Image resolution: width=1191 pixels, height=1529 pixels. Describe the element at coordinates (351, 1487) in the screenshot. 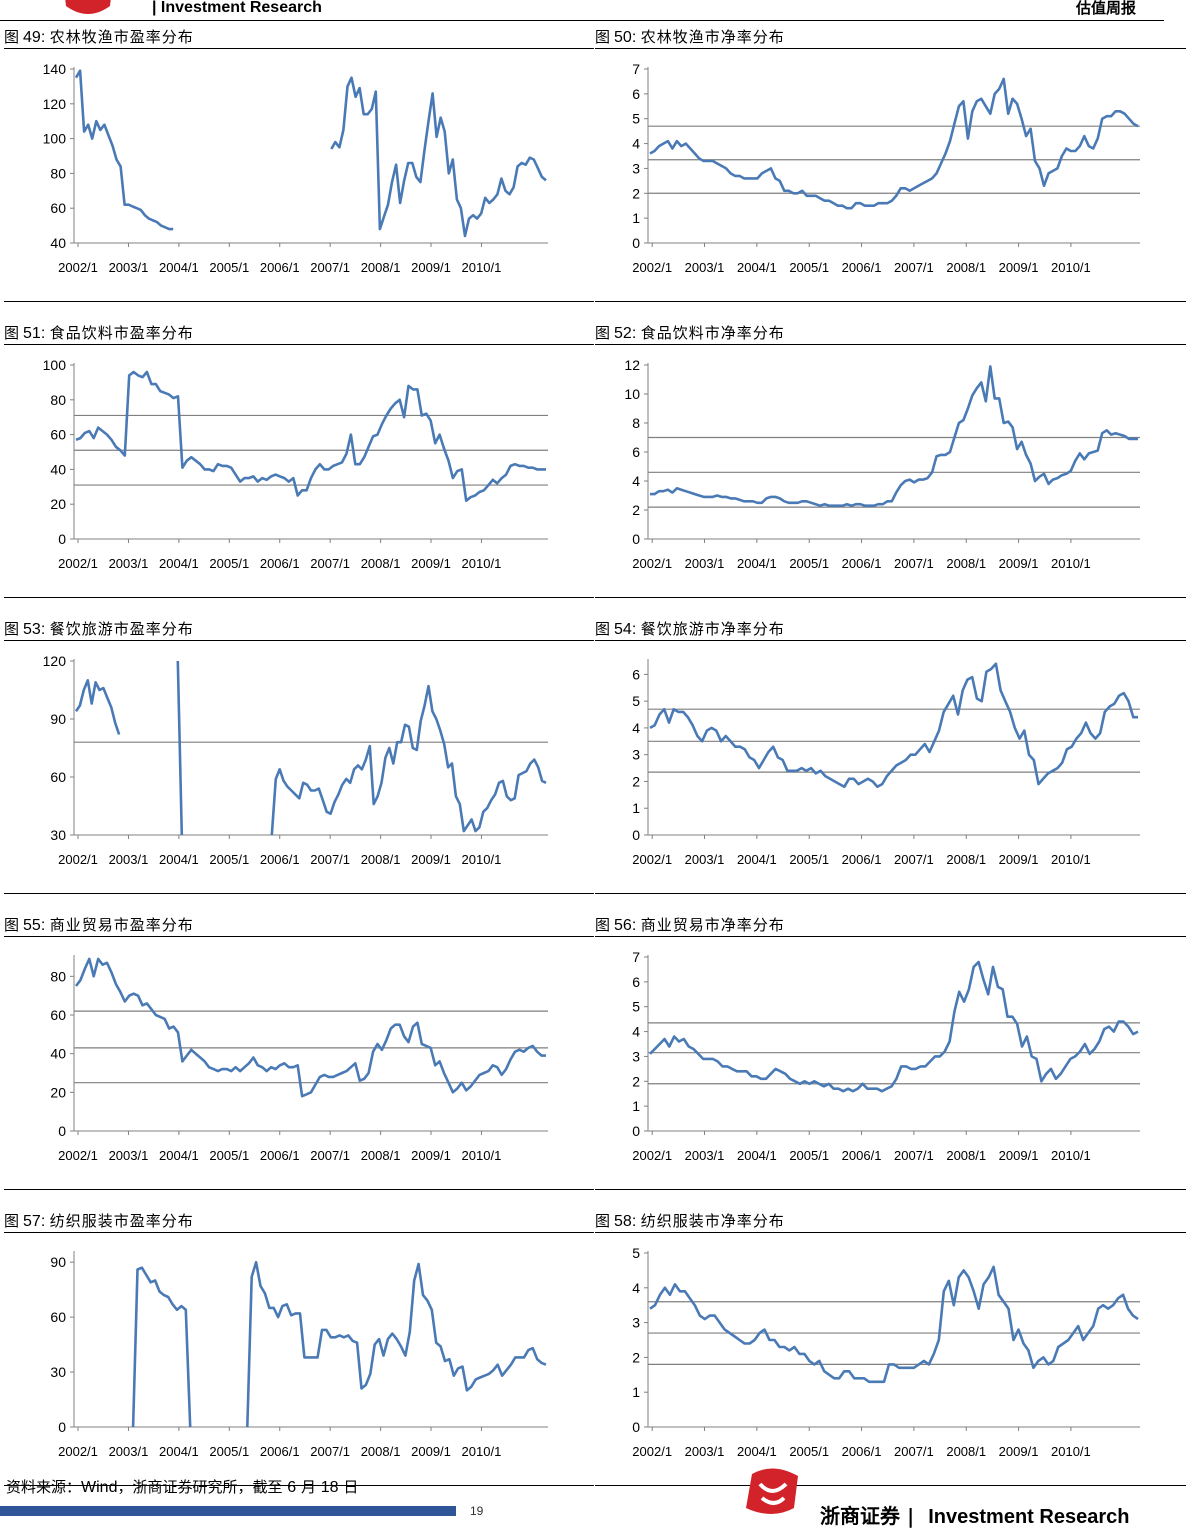

I see `source-day: 日` at that location.